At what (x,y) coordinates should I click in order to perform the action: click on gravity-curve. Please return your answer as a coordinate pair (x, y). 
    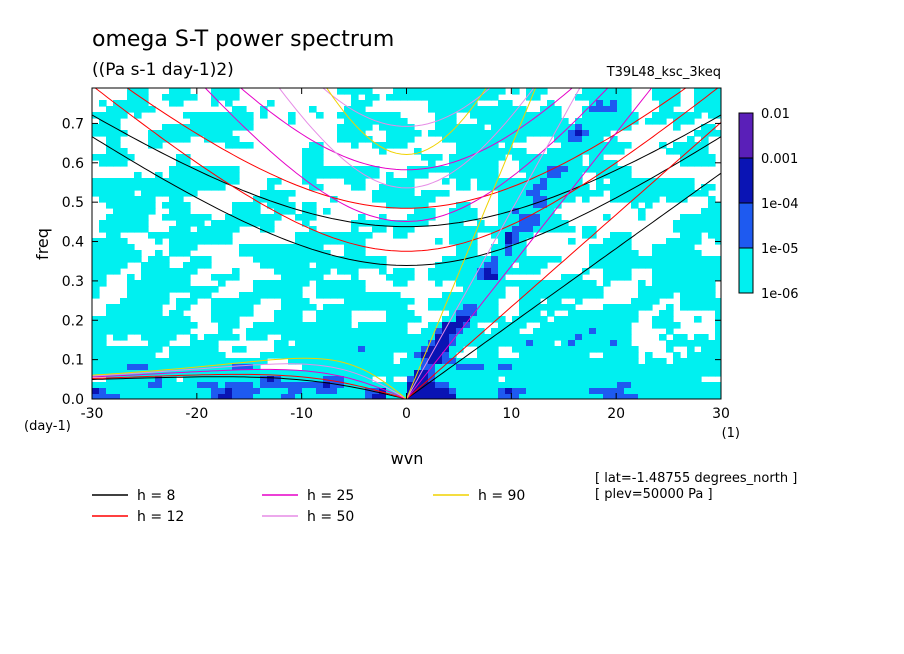
    Looking at the image, I should click on (406, 107).